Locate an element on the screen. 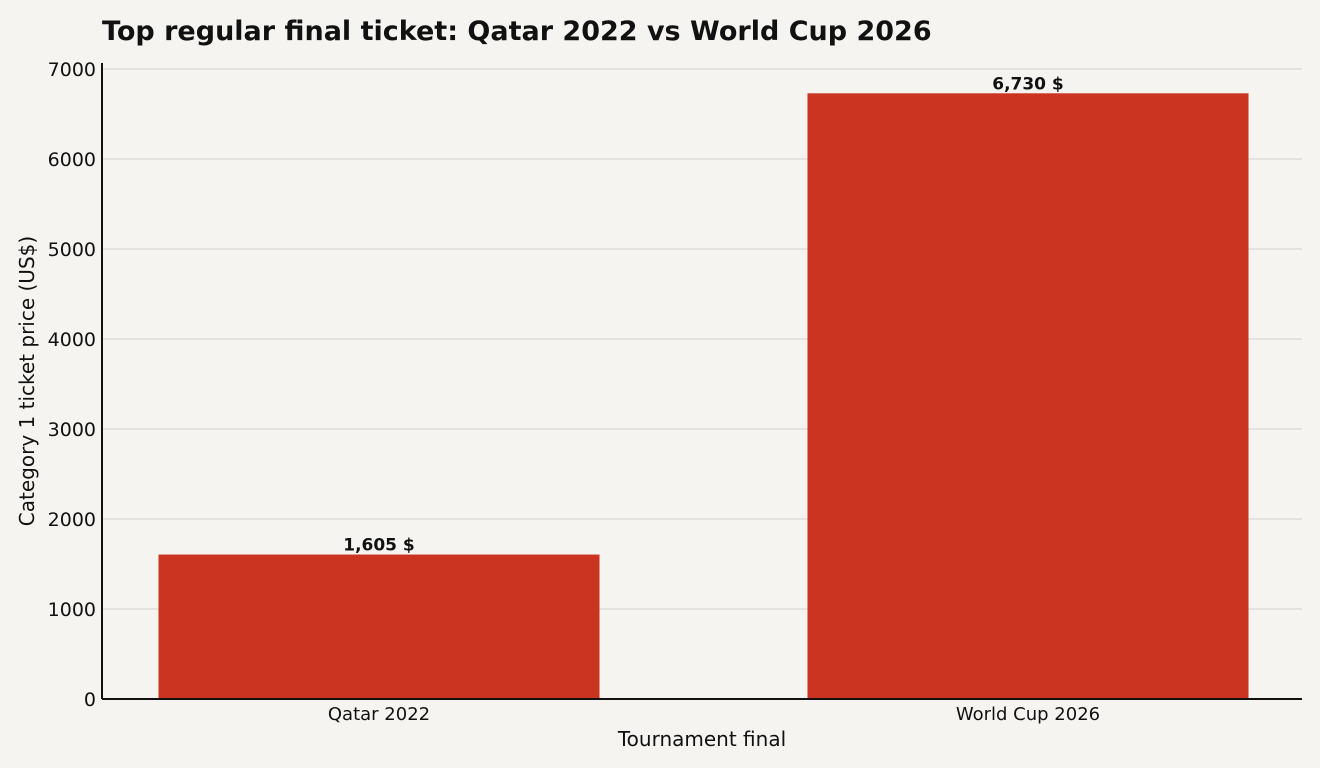 This screenshot has width=1320, height=768. y-tick-label: 7000 is located at coordinates (72, 70).